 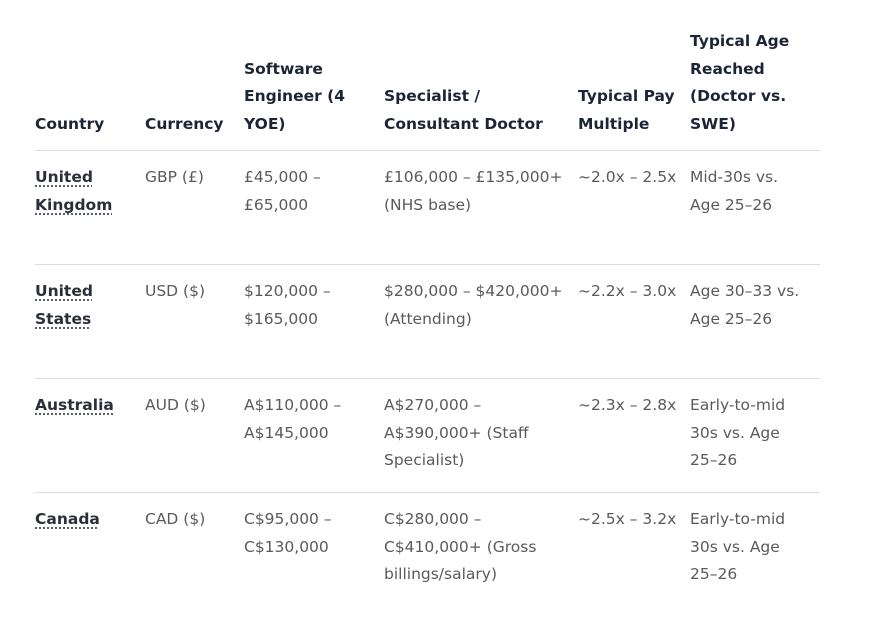 I want to click on header-cell: Typical Pay Multiple, so click(x=634, y=89).